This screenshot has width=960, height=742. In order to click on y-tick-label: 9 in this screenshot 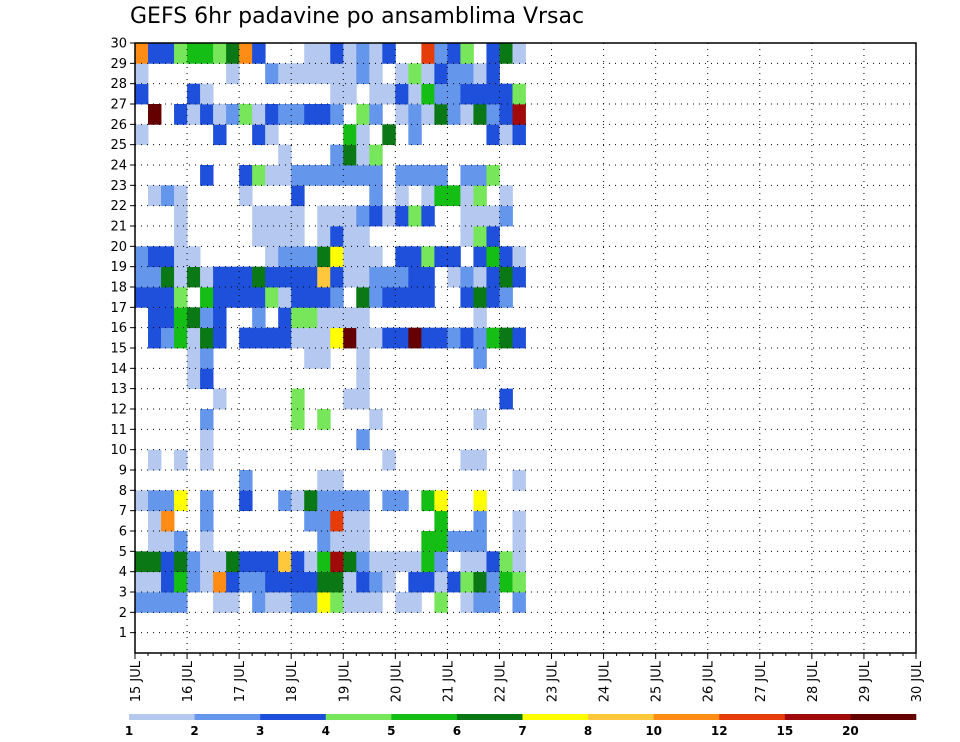, I will do `click(123, 471)`.